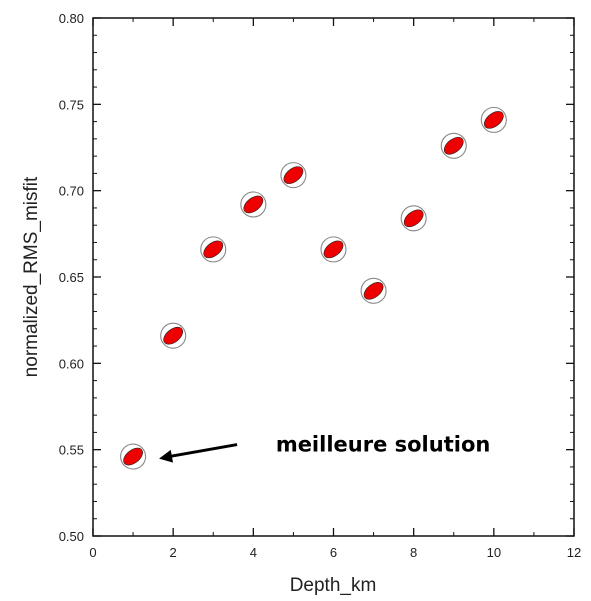 This screenshot has height=601, width=591. I want to click on x-axis-title: Depth_km, so click(333, 585).